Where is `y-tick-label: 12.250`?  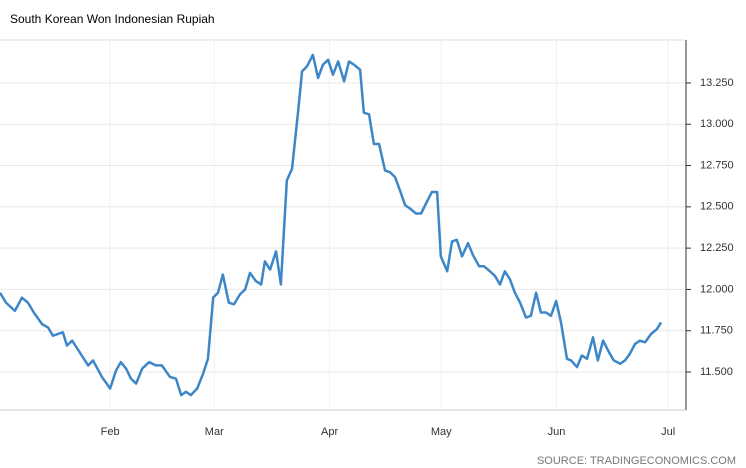 y-tick-label: 12.250 is located at coordinates (717, 248).